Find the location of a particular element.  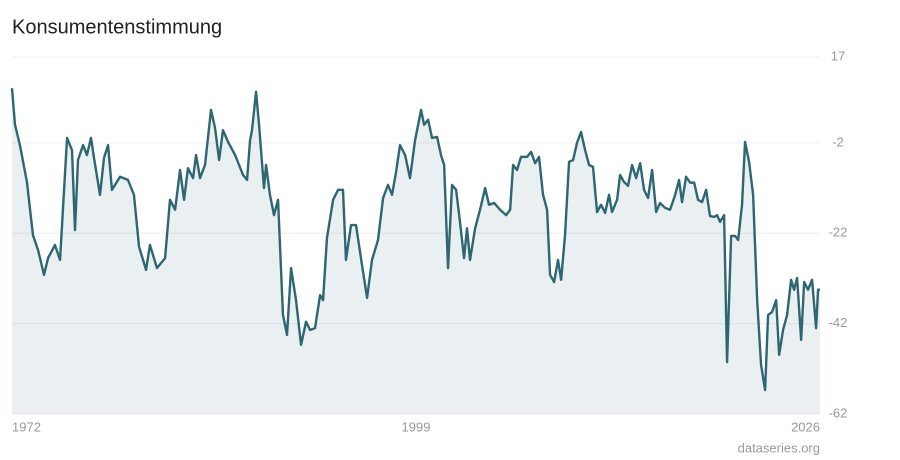

y-tick-label: -42 is located at coordinates (838, 322).